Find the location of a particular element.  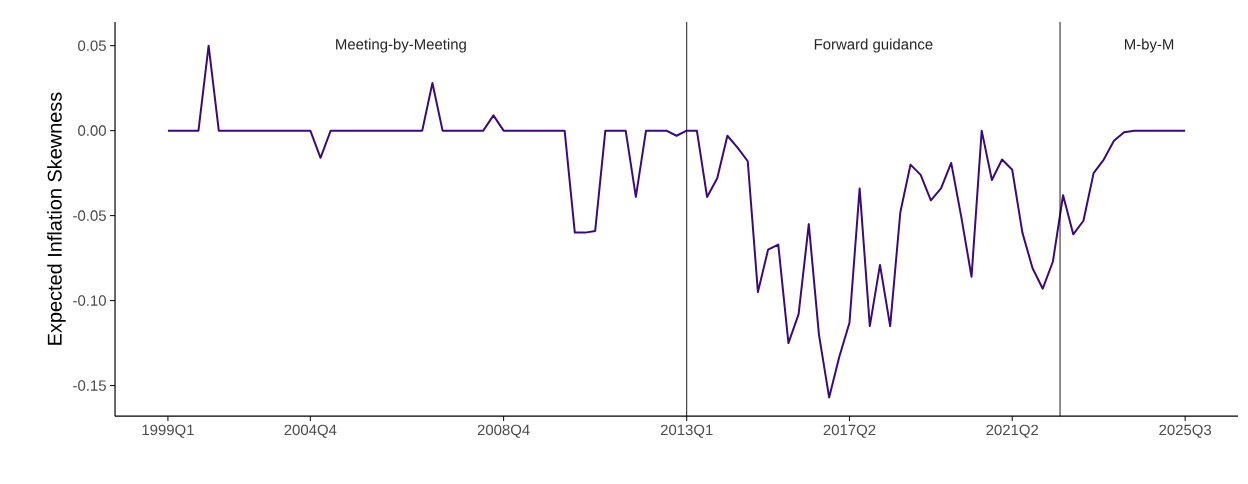

annotation: Meeting-by-Meeting is located at coordinates (401, 45).